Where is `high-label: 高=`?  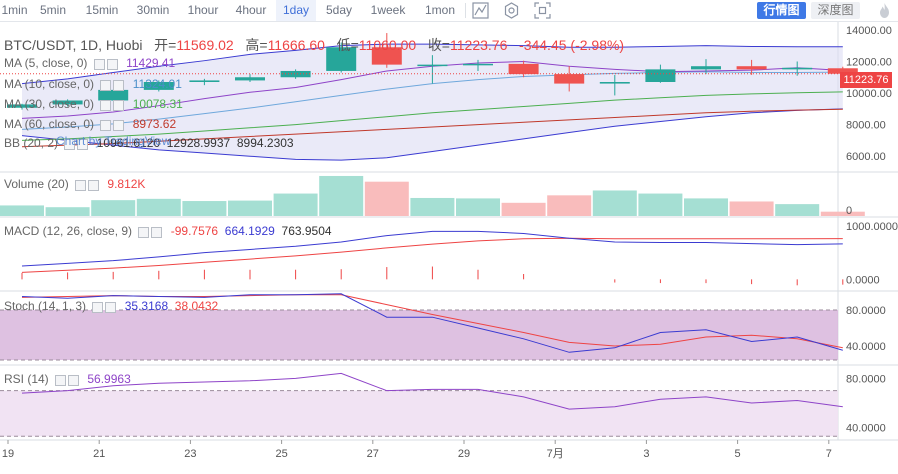 high-label: 高= is located at coordinates (256, 45).